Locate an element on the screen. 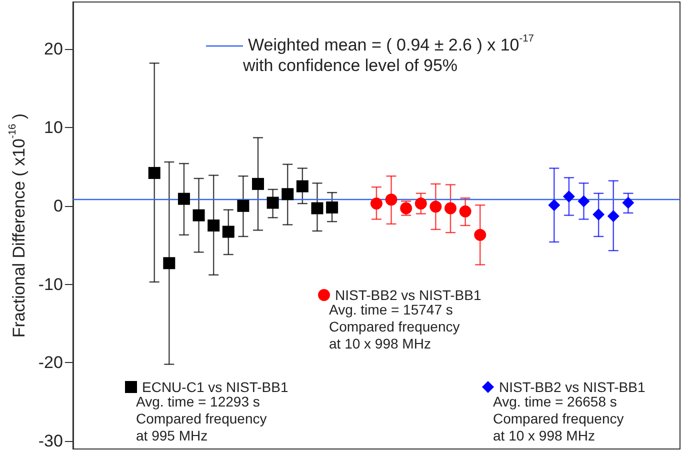 This screenshot has height=457, width=700. y-axis-title: Fractional Difference ( x10-16 ) is located at coordinates (18, 225).